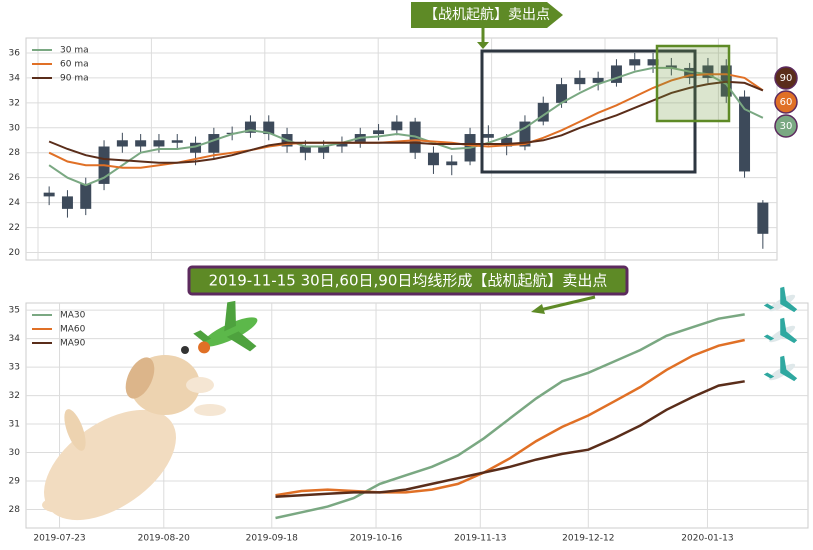 The width and height of the screenshot is (813, 550). I want to click on legend-label: 60 ma, so click(74, 65).